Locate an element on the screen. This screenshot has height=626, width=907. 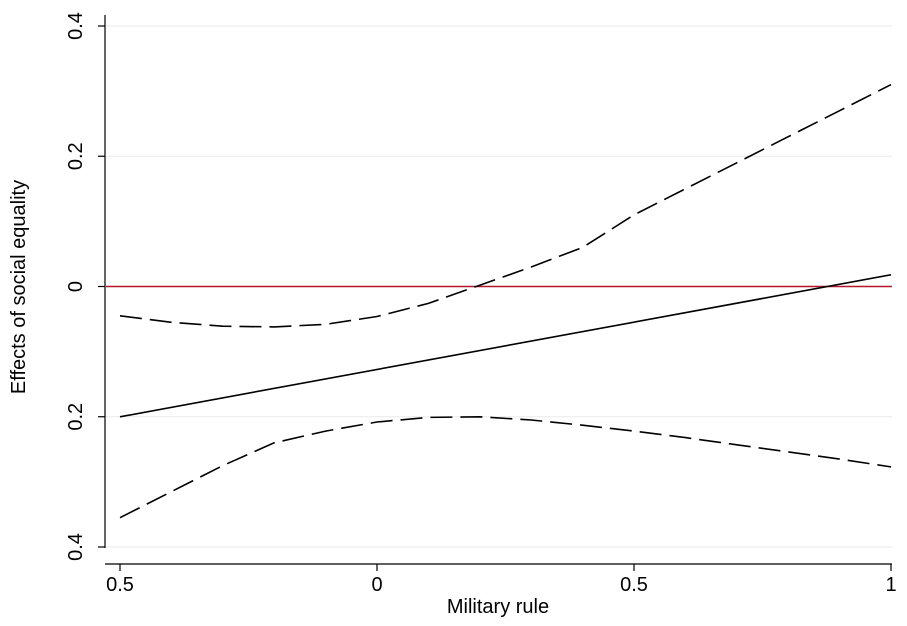
y-tick-label-2: 0 is located at coordinates (76, 286).